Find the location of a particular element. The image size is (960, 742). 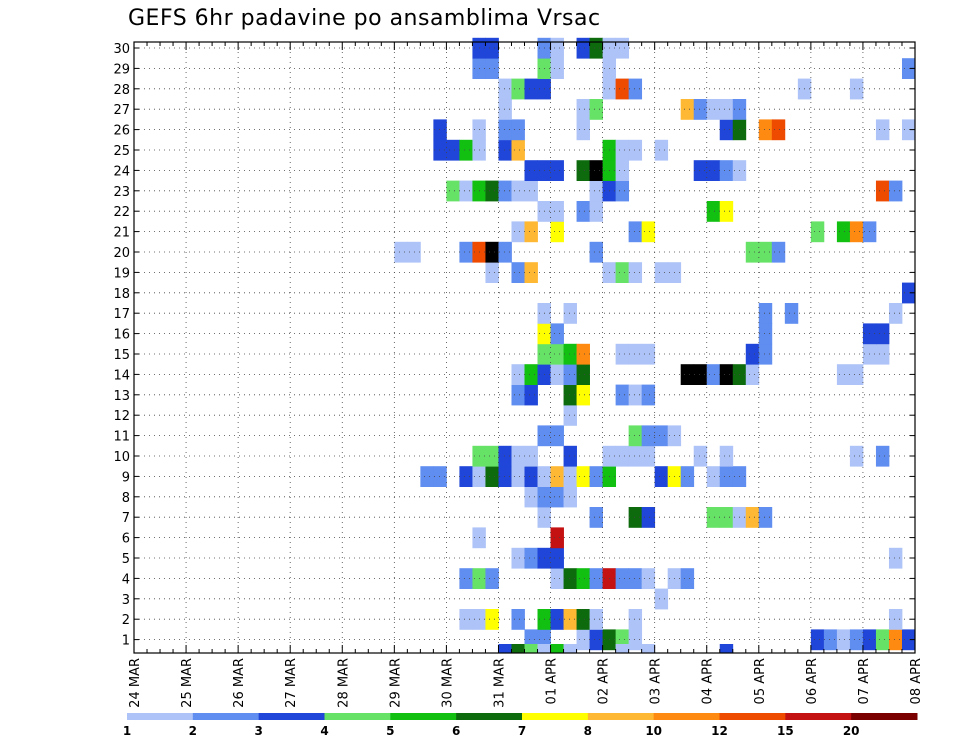

legend-label: 12 is located at coordinates (719, 731).